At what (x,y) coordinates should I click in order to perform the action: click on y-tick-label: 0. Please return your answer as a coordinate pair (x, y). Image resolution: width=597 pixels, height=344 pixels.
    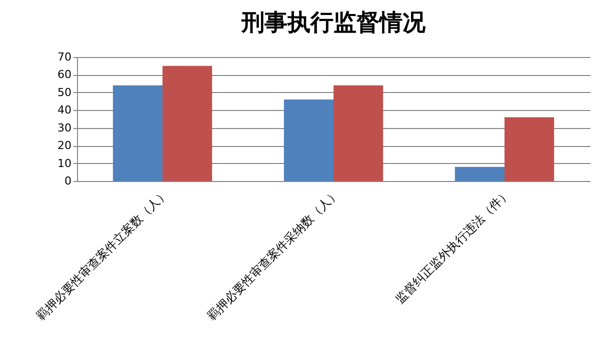
    Looking at the image, I should click on (68, 181).